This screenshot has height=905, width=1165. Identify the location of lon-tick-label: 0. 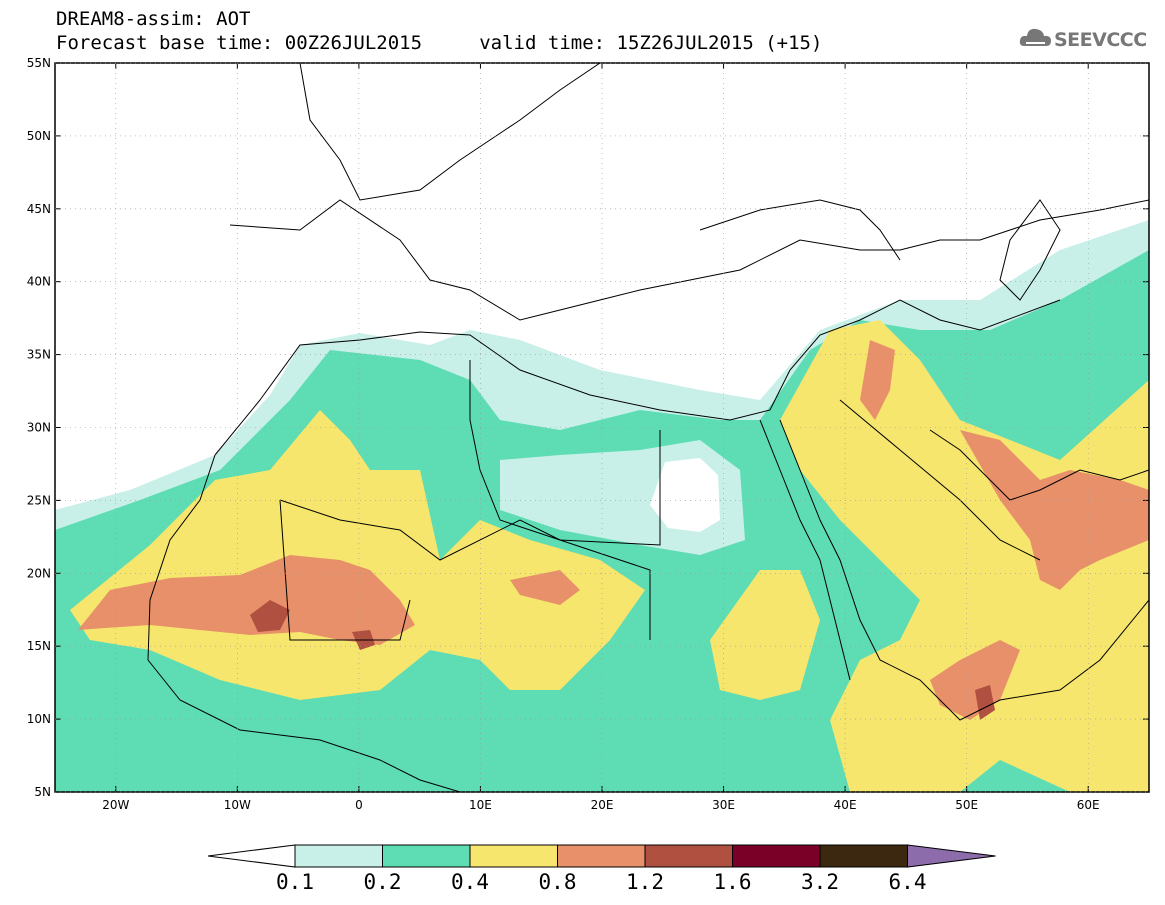
(359, 805).